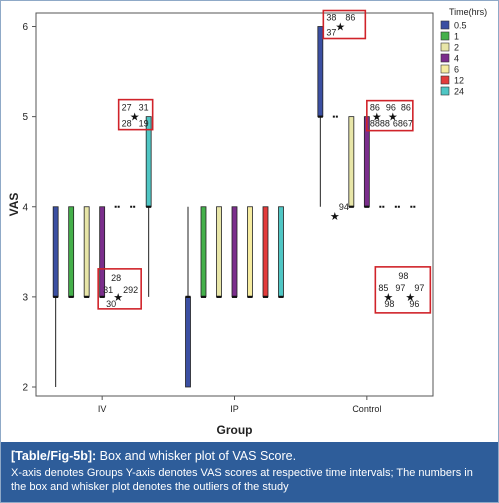 Image resolution: width=499 pixels, height=503 pixels. I want to click on outlier-label: 8888, so click(380, 124).